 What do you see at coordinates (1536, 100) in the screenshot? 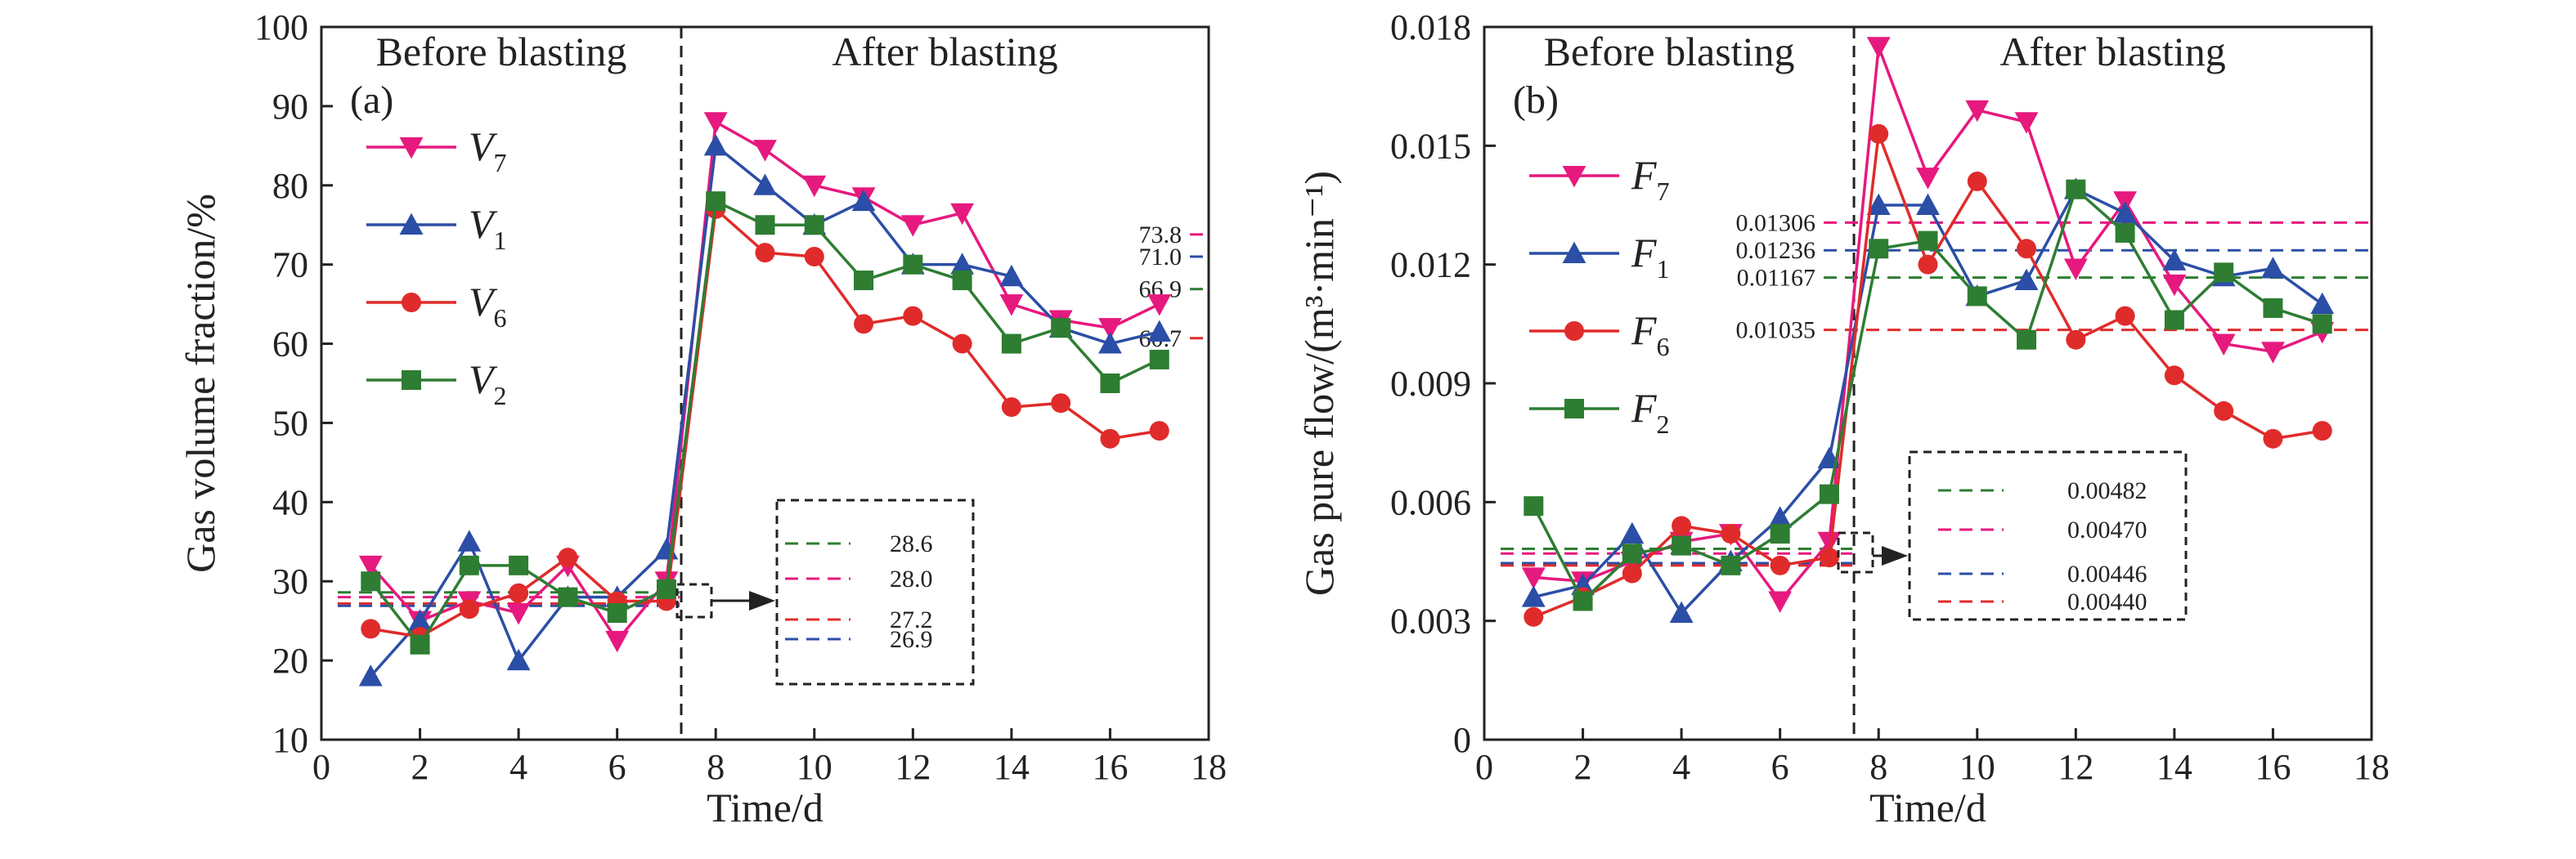
I see `panel-label: (b)` at bounding box center [1536, 100].